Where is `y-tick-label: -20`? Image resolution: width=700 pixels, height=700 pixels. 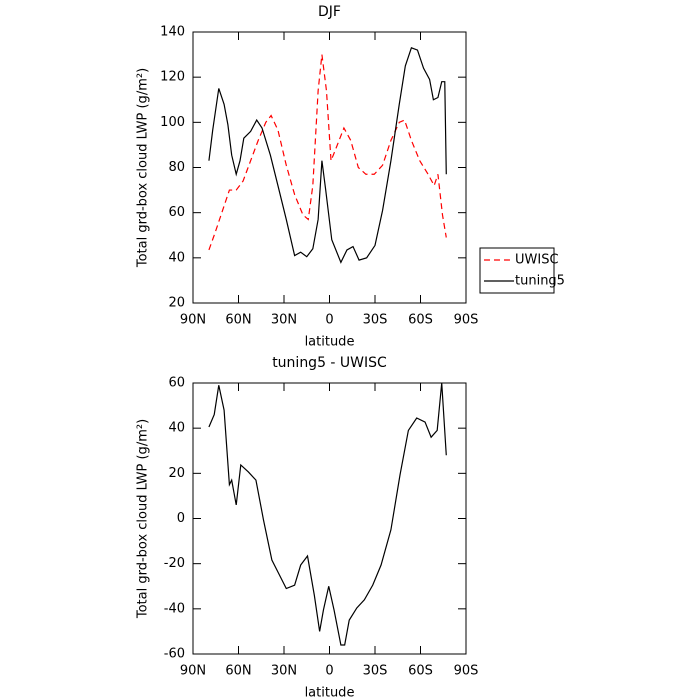
y-tick-label: -20 is located at coordinates (174, 563).